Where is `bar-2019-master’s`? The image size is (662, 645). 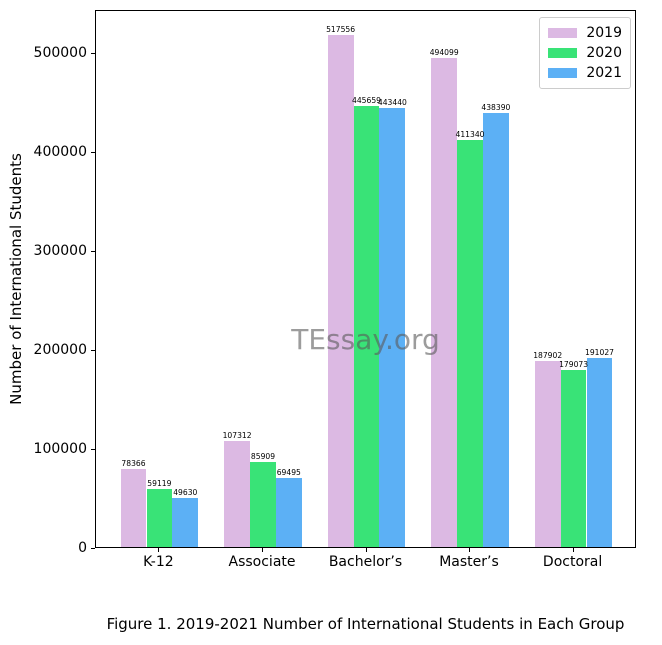 bar-2019-master’s is located at coordinates (444, 302).